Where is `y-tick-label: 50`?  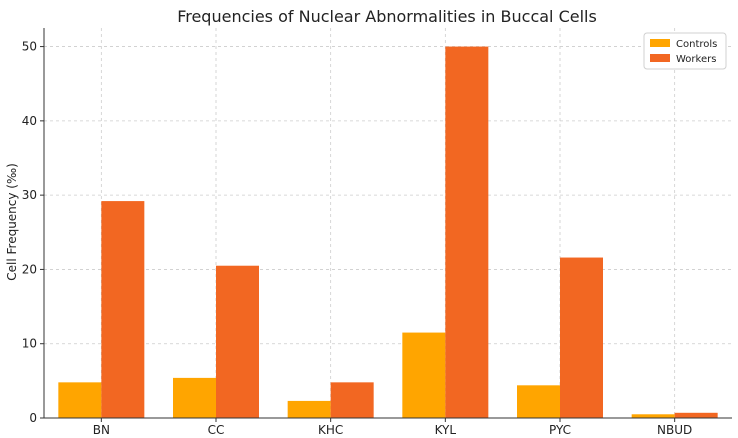 y-tick-label: 50 is located at coordinates (29, 47).